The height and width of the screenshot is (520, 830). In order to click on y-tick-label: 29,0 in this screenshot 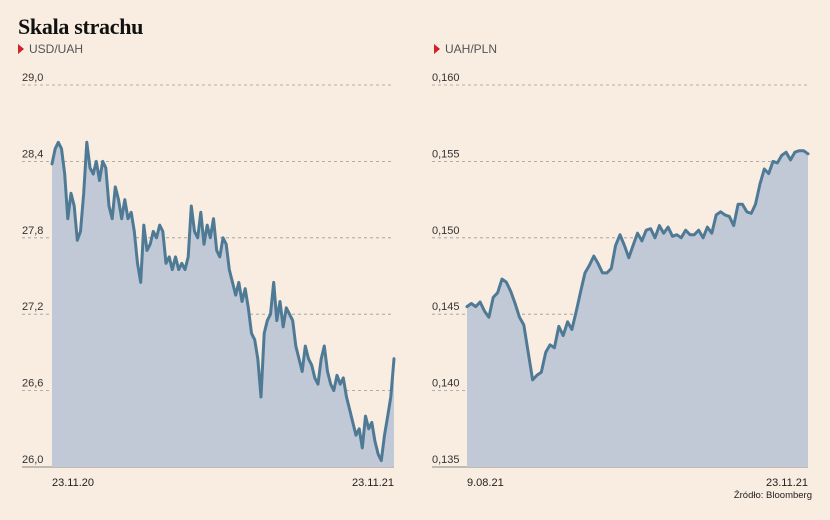, I will do `click(32, 78)`.